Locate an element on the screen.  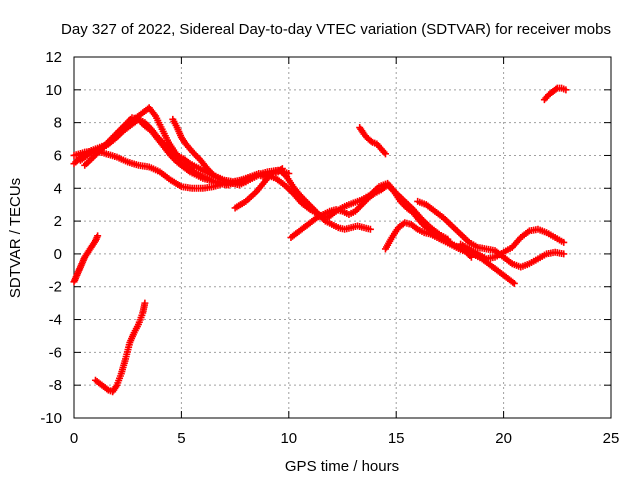
x-tick-label: 25 is located at coordinates (611, 438).